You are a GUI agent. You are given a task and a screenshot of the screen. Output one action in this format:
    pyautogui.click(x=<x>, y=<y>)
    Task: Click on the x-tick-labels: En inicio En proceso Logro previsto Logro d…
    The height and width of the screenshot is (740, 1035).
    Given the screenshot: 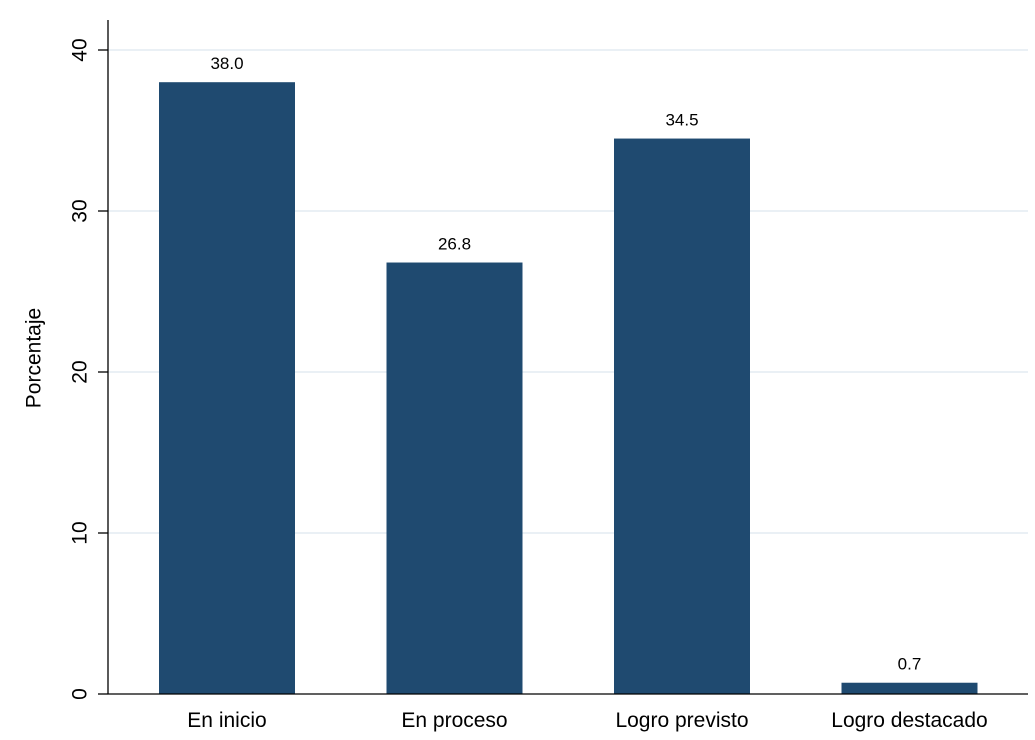 What is the action you would take?
    pyautogui.click(x=587, y=720)
    